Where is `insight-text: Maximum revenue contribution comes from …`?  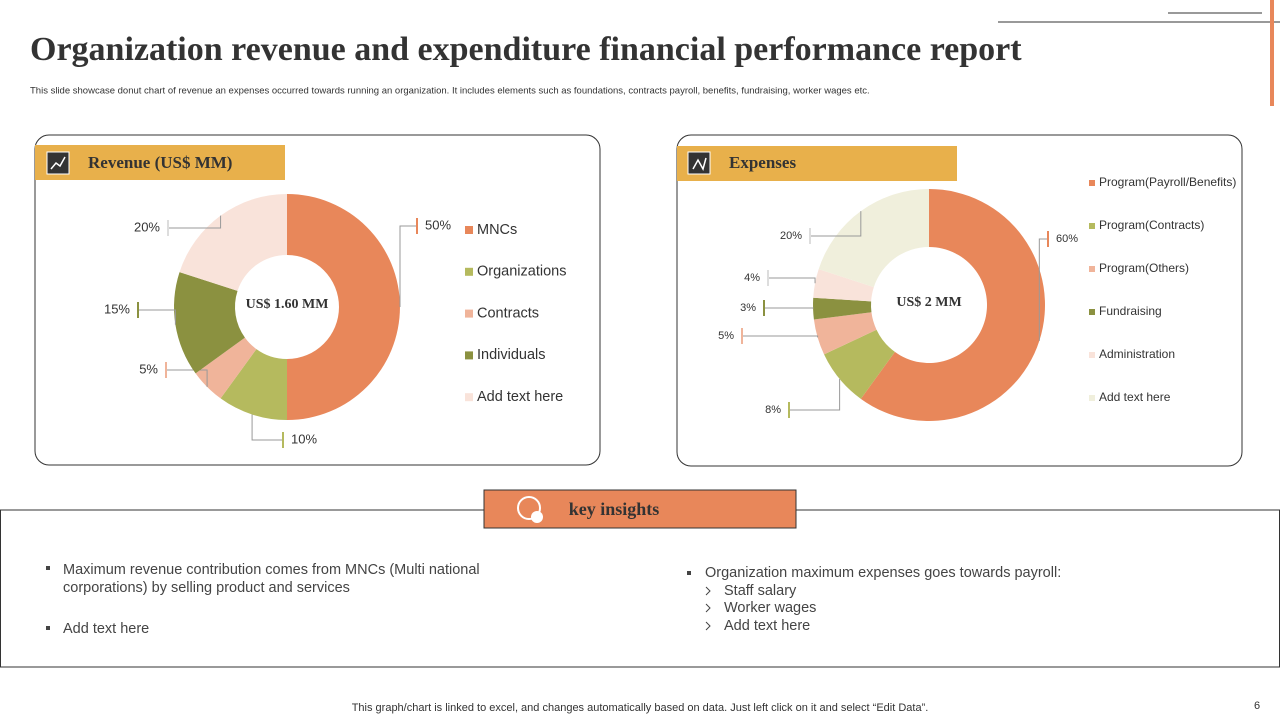 insight-text: Maximum revenue contribution comes from … is located at coordinates (271, 579).